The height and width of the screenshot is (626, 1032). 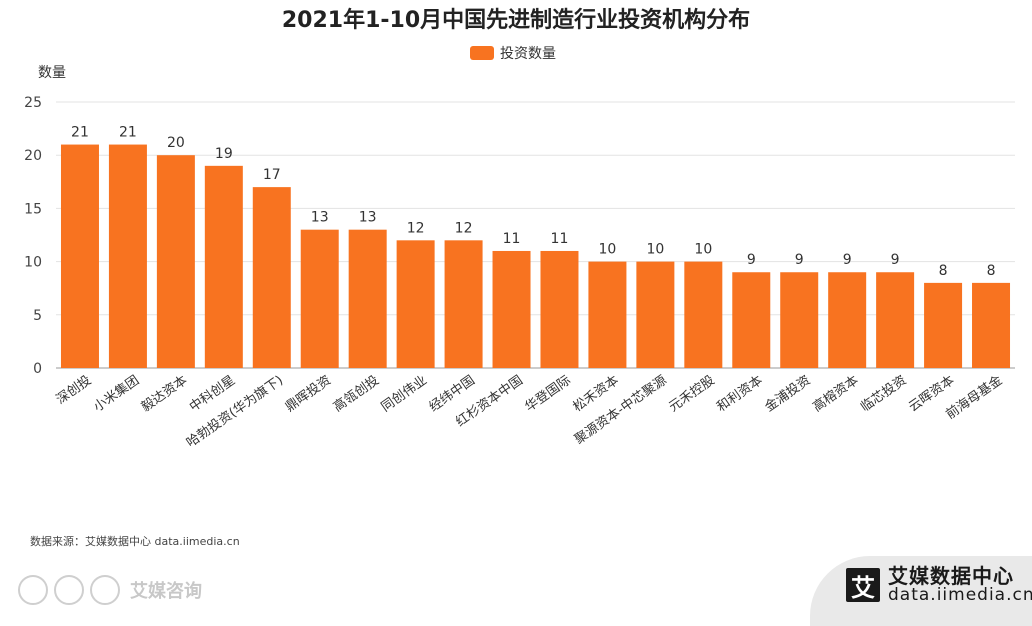 I want to click on x-tick-label: 同创伟业, so click(x=404, y=394).